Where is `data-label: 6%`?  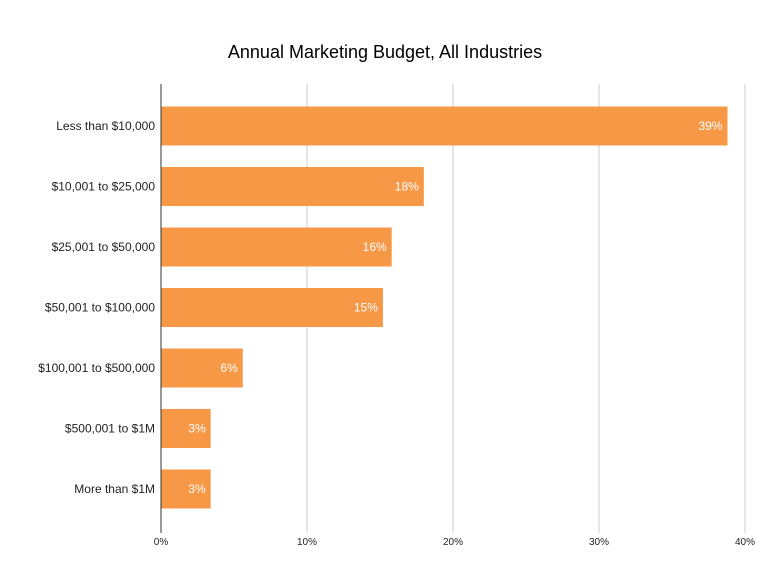 data-label: 6% is located at coordinates (229, 368).